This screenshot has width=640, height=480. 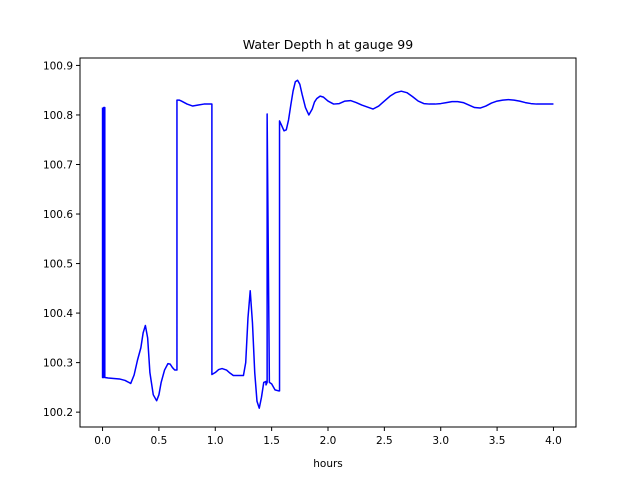 What do you see at coordinates (61, 239) in the screenshot?
I see `y-axis: 100.2 100.3 100.4 100.5 100.6 100.7 100.8 100.9` at bounding box center [61, 239].